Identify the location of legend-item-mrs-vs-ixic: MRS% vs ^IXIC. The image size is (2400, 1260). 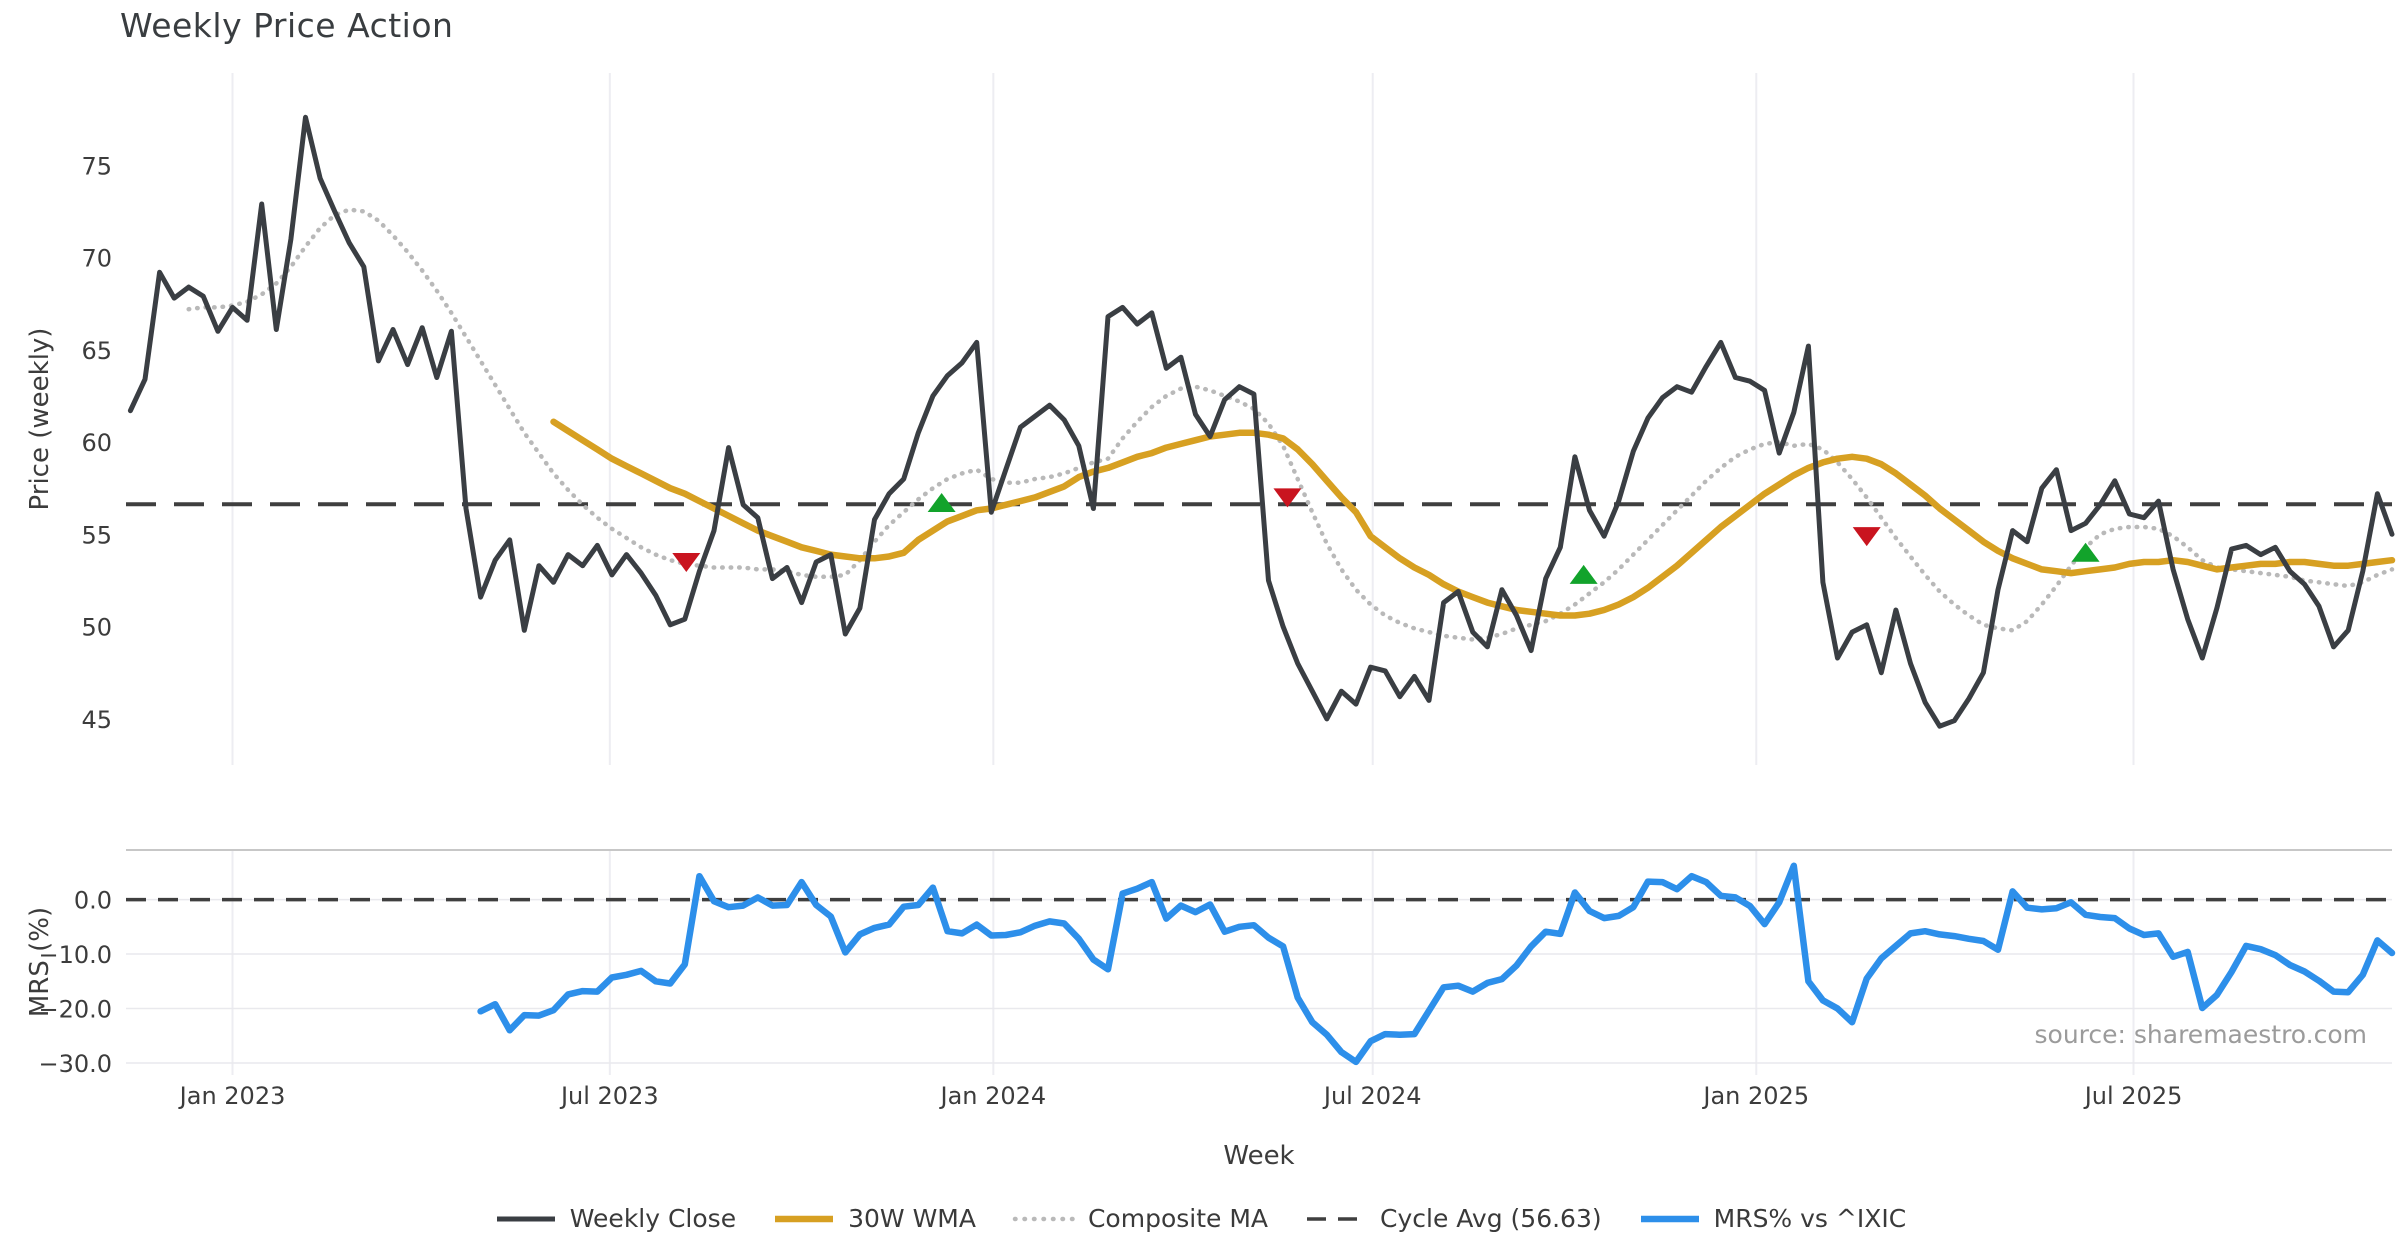
(1772, 1218).